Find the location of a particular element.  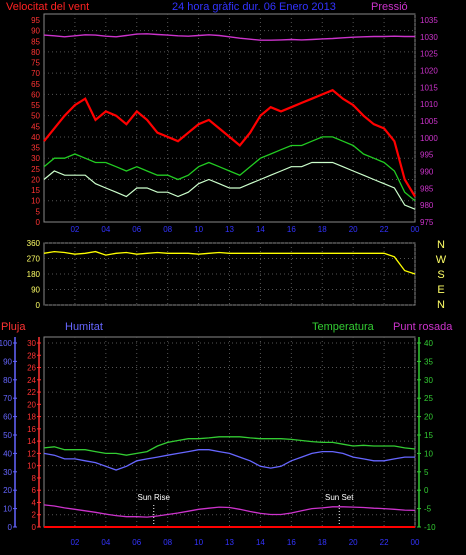

wind-speed-tick: 90 is located at coordinates (35, 31).